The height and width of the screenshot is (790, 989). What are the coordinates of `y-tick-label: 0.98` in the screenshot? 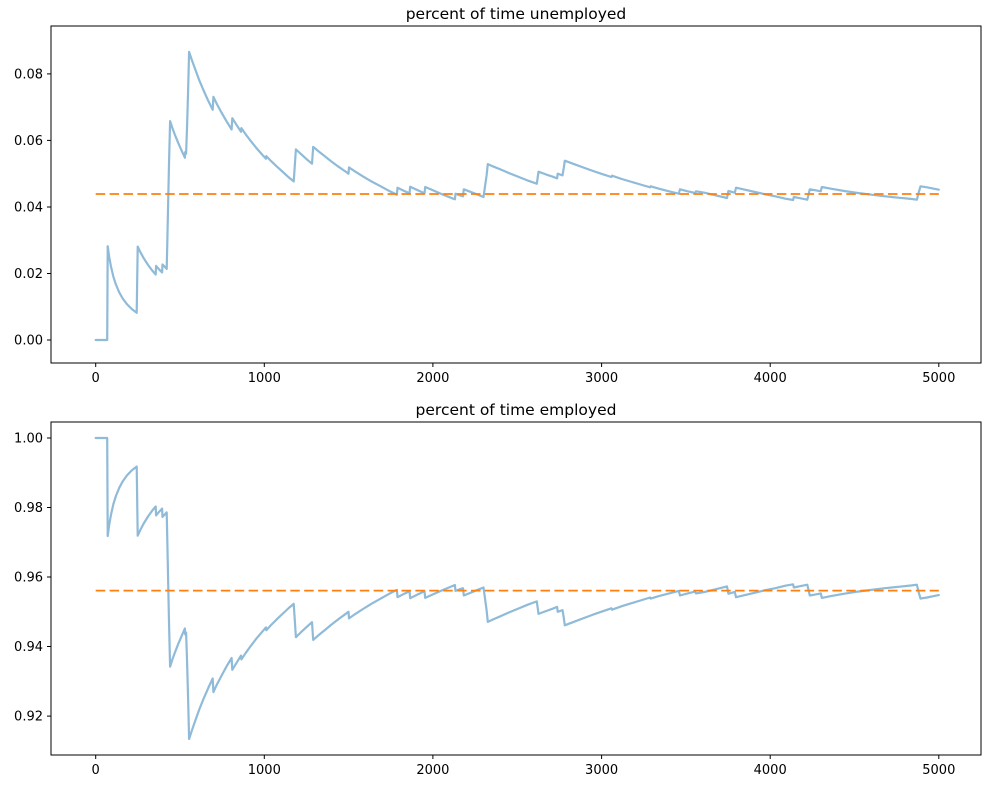 It's located at (28, 508).